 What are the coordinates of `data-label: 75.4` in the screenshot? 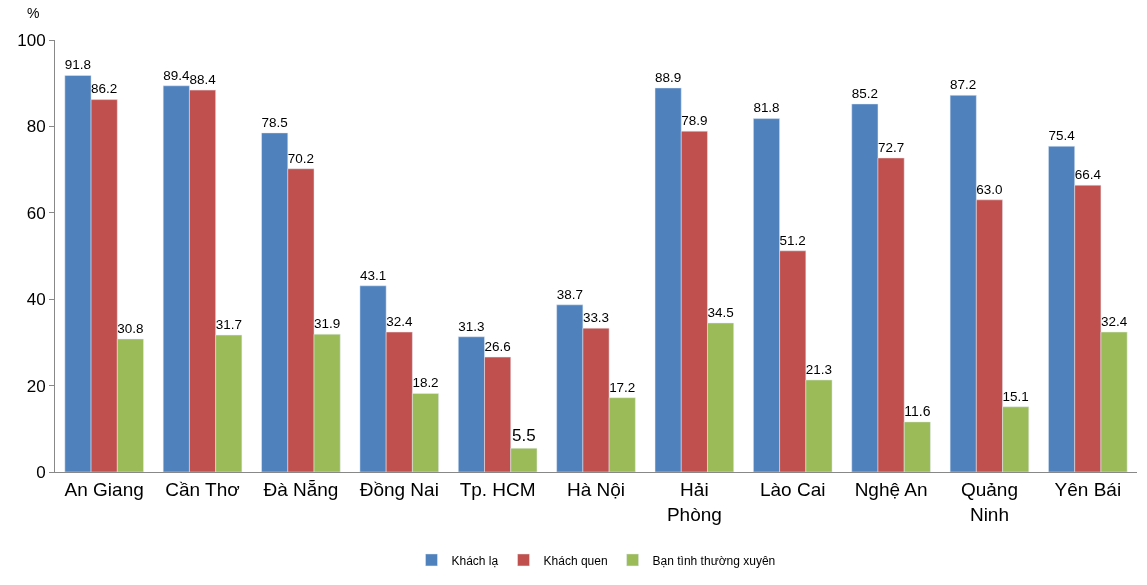 It's located at (1062, 136).